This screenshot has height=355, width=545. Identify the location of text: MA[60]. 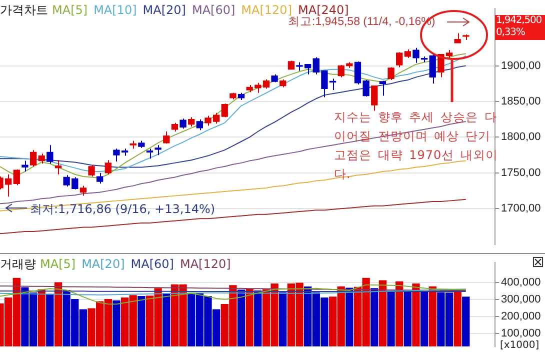
(214, 10).